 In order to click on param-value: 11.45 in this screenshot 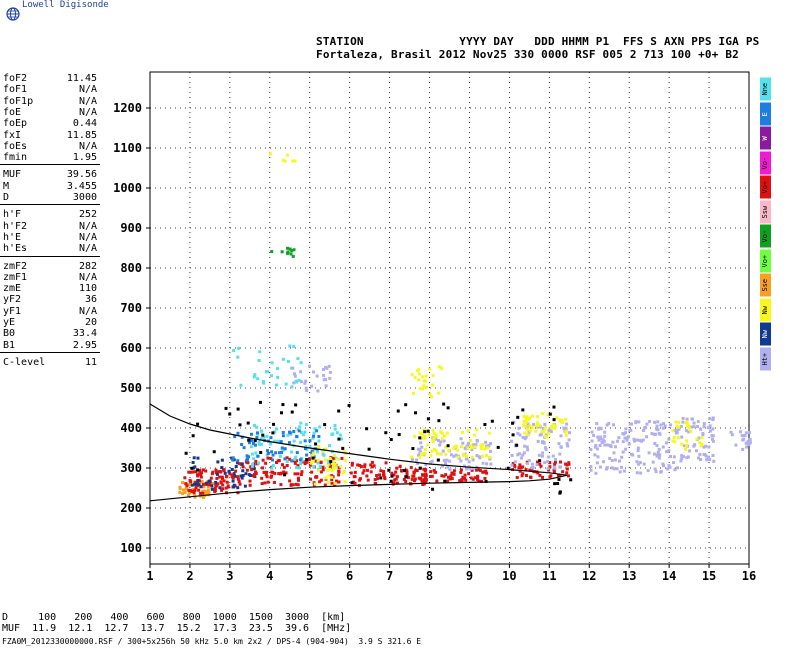, I will do `click(81, 78)`.